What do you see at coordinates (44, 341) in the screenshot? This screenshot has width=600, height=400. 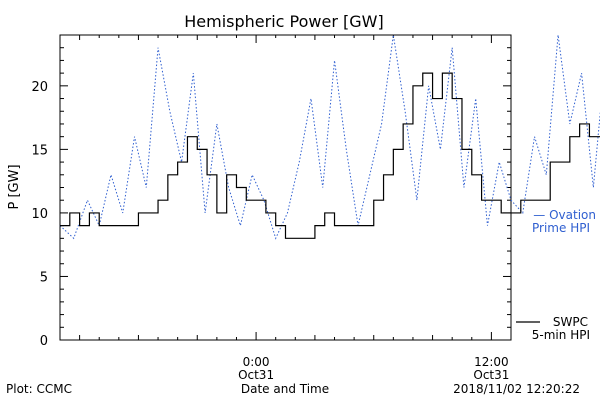 I see `y-tick-label: 0` at bounding box center [44, 341].